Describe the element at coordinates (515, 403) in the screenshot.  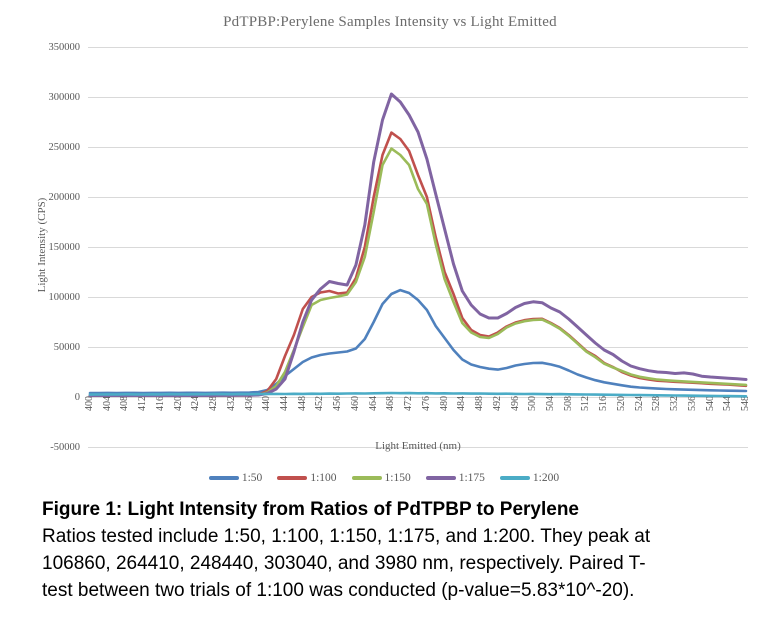
I see `x-tick-label: 496` at that location.